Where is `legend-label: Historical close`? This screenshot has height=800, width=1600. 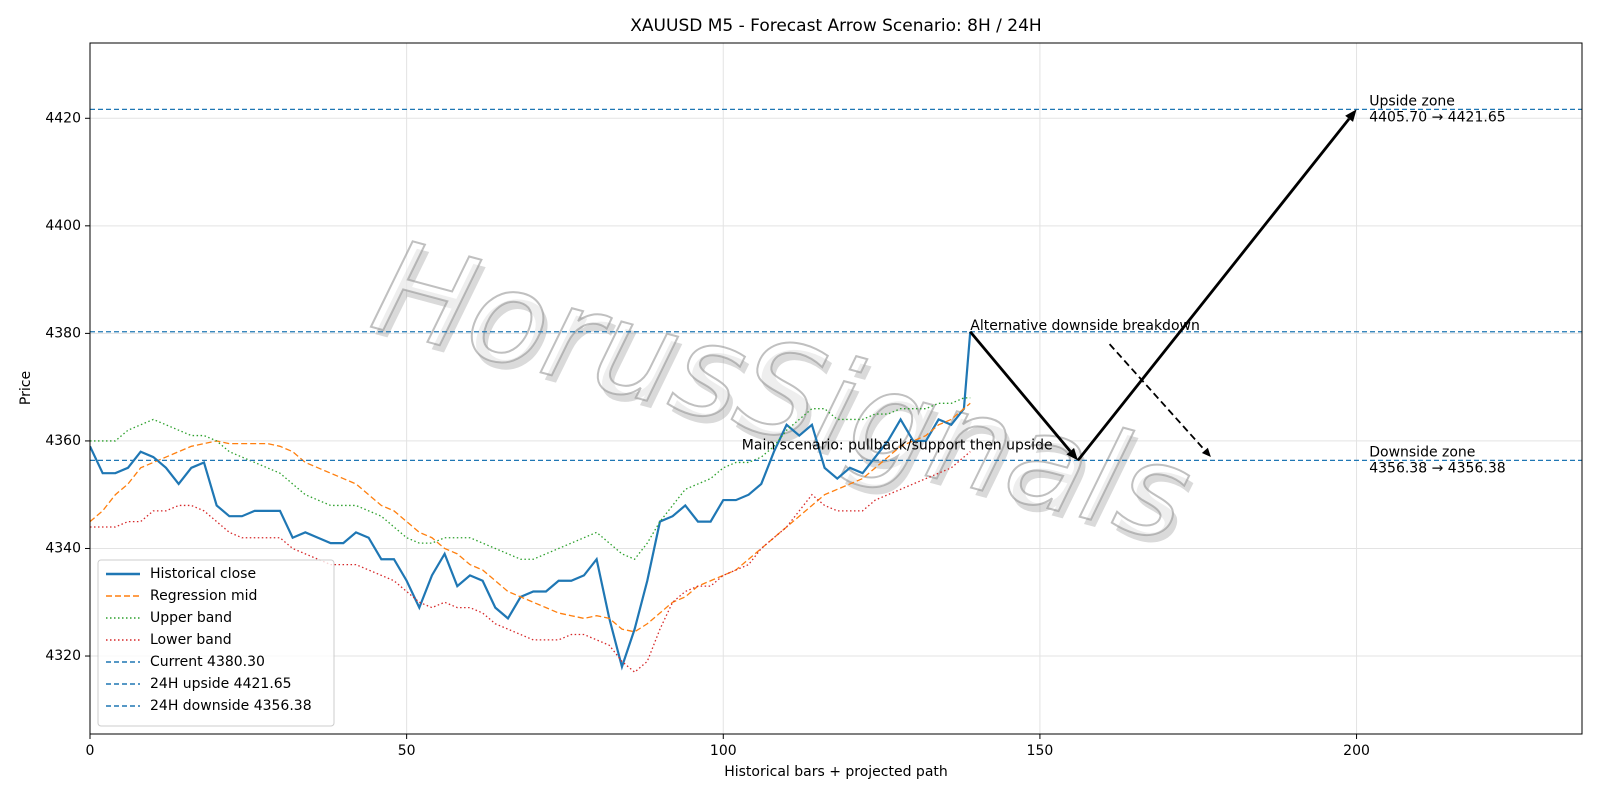
legend-label: Historical close is located at coordinates (203, 574).